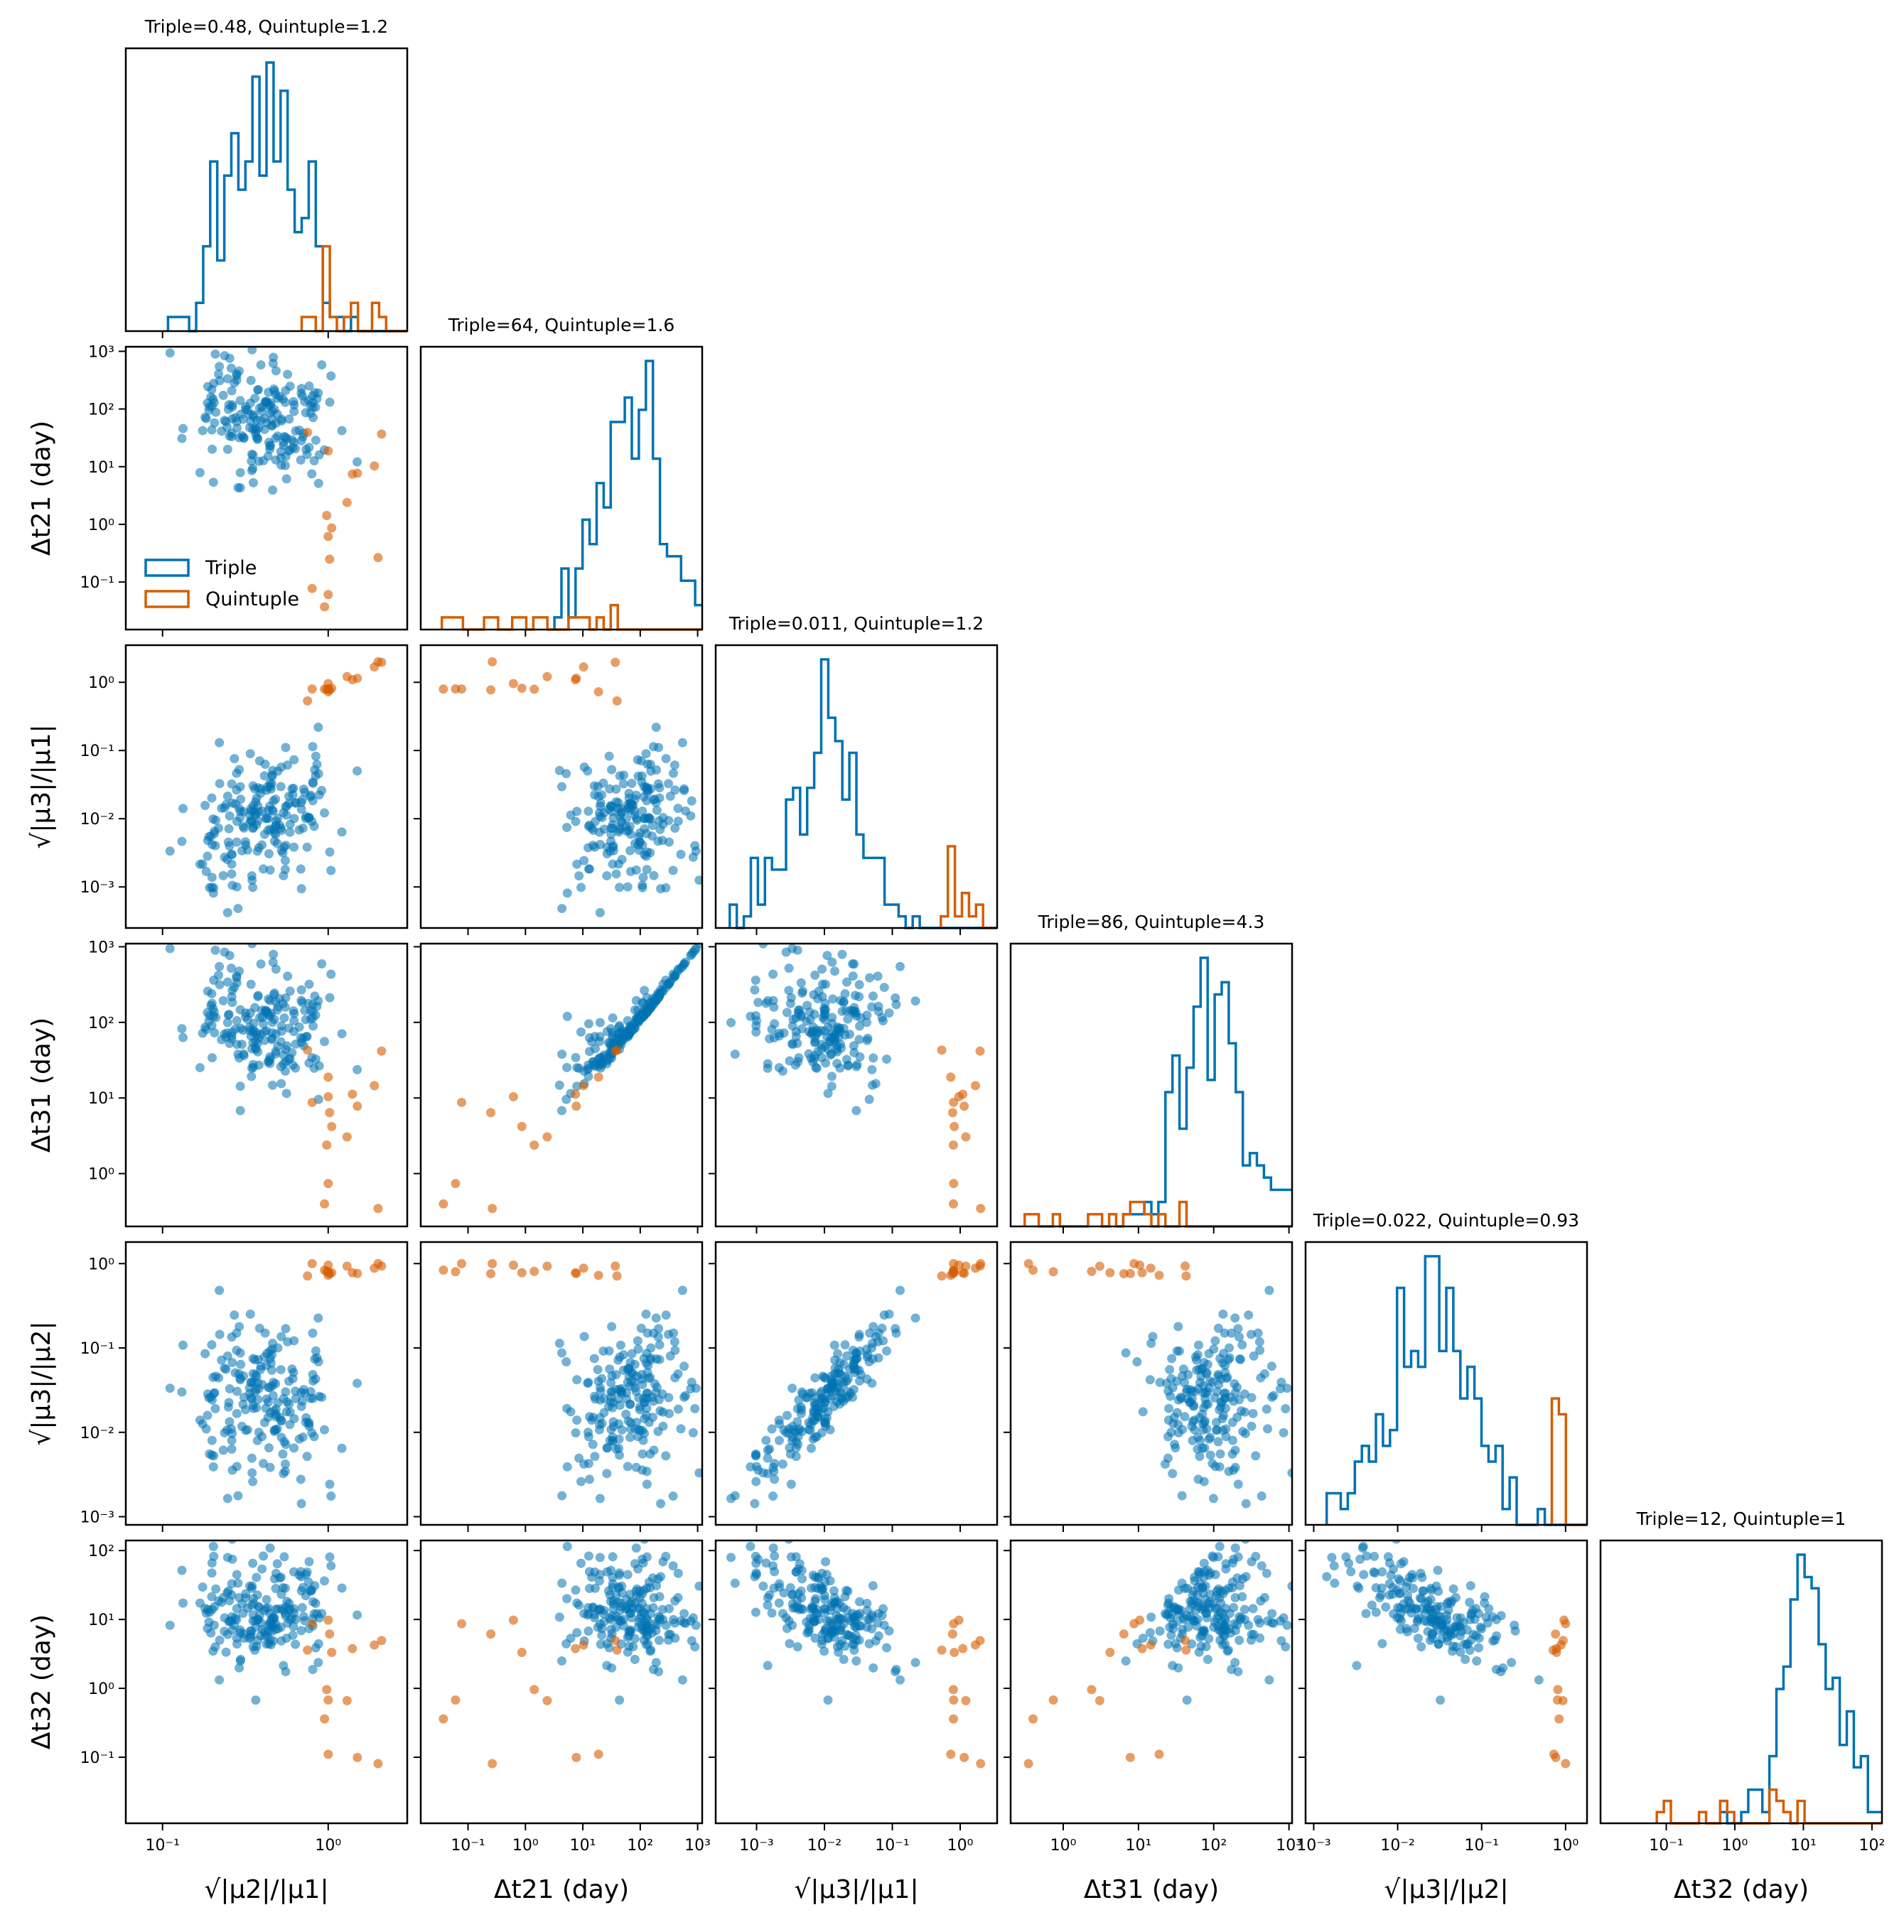  I want to click on y-axis-label-dt21: Δt21 (day), so click(42, 488).